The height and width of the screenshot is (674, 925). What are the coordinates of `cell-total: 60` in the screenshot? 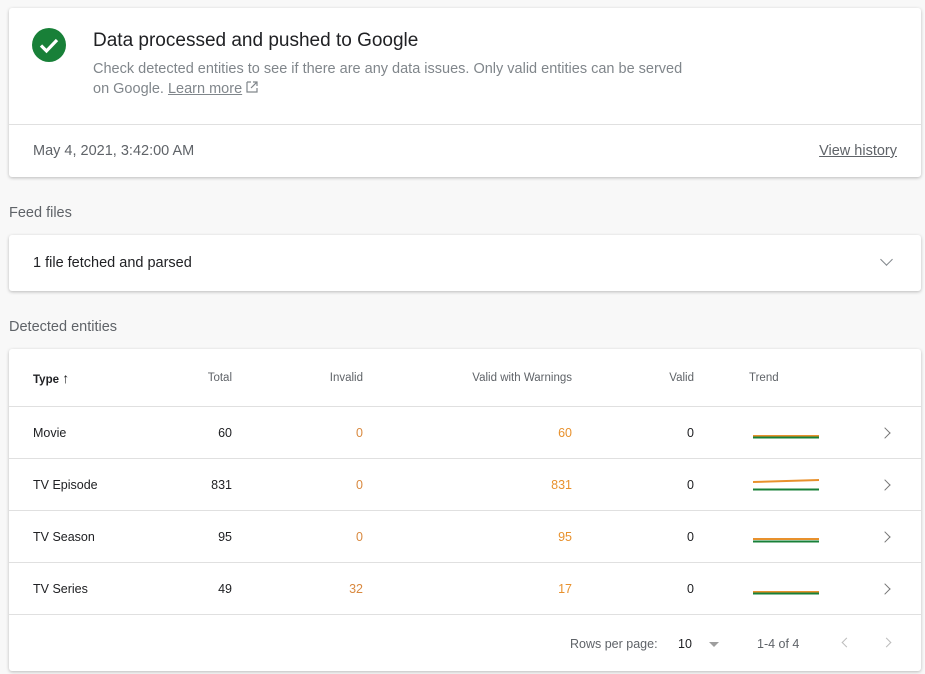 It's located at (225, 432).